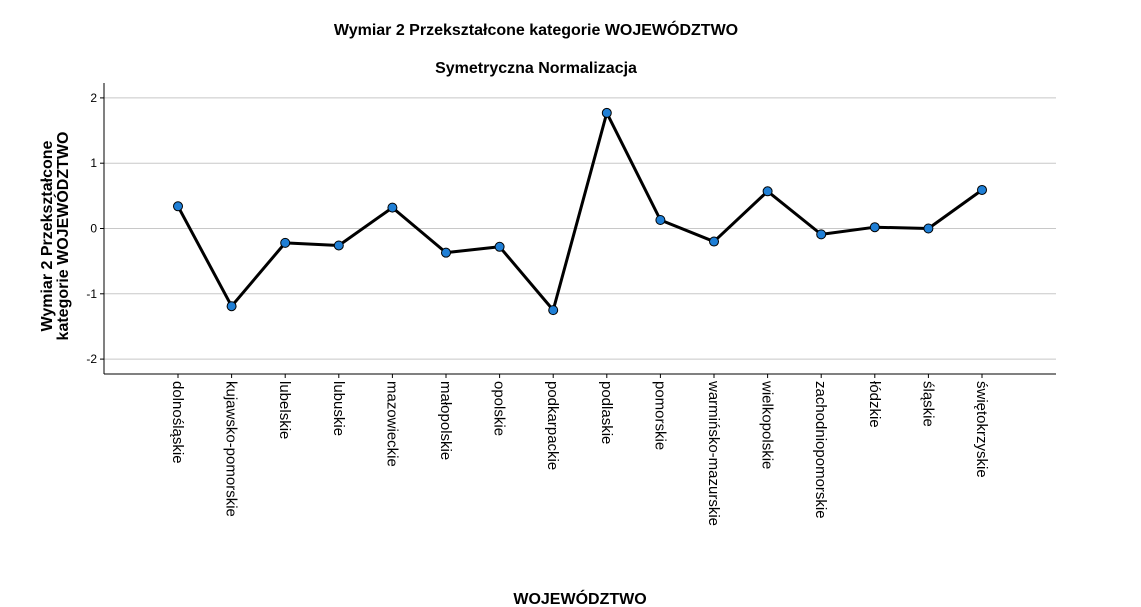  I want to click on y-axis-title-line-1: Wymiar 2 Przekształcone, so click(47, 235).